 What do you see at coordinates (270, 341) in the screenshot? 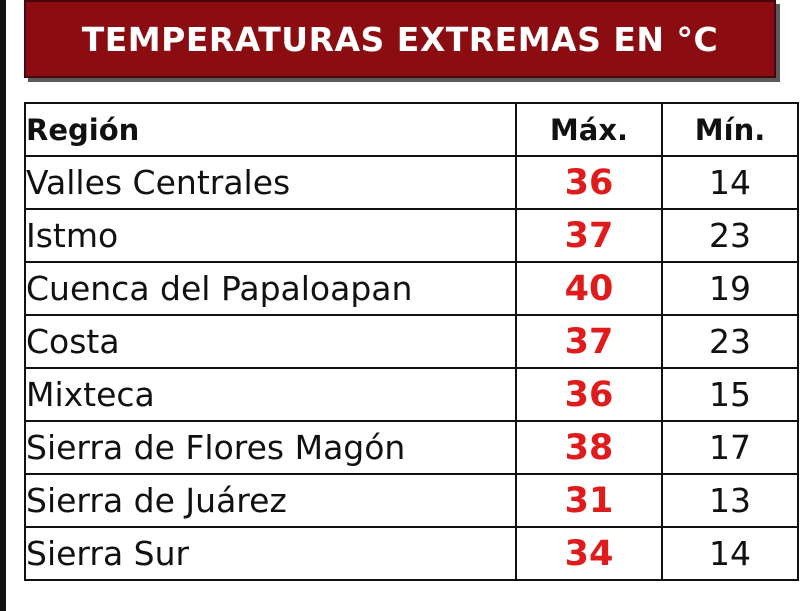
I see `region-cell: Costa` at bounding box center [270, 341].